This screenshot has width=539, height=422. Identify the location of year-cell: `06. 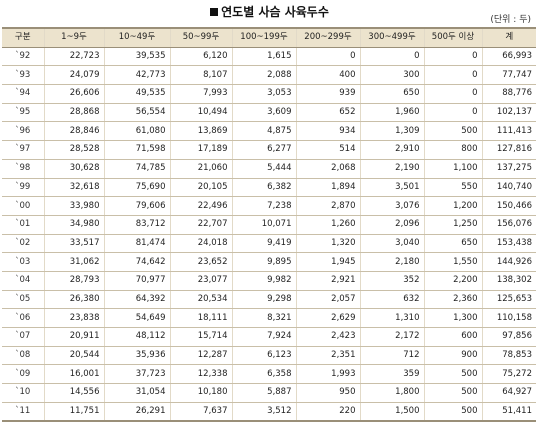
(23, 318).